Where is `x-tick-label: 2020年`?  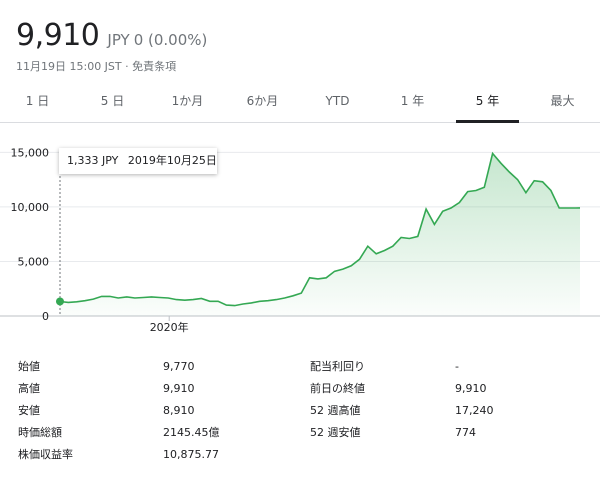 x-tick-label: 2020年 is located at coordinates (169, 327).